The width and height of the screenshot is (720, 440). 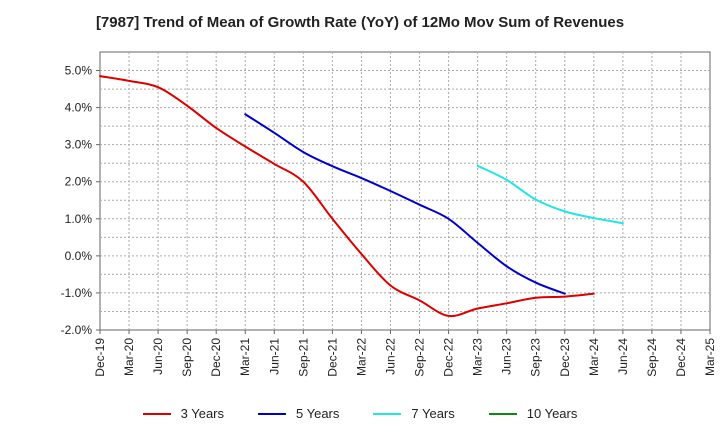 I want to click on y-axis-ticks: -2.0% -1.0% 0.0% 1.0% 2.0% 3.0% 4.0% 5.0%, so click(x=80, y=200).